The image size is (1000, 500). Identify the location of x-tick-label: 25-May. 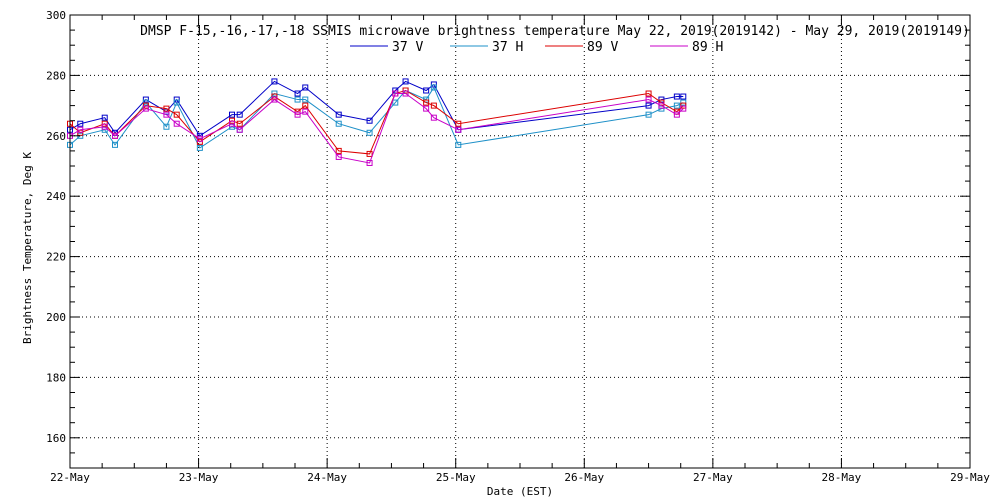
(456, 477).